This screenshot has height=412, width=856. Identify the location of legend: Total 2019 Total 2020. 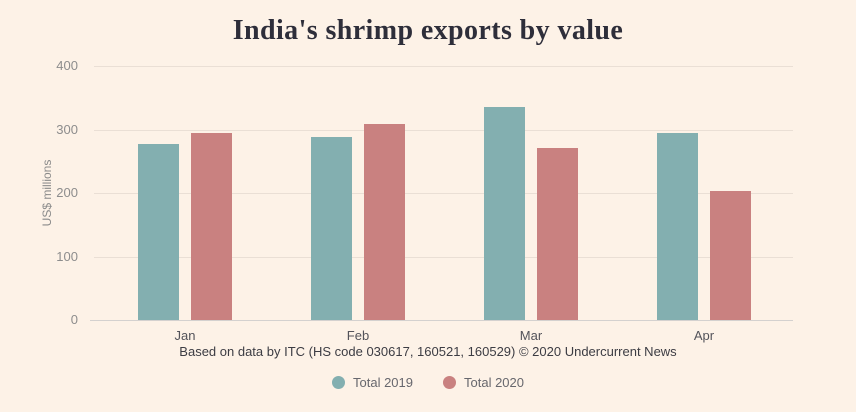
(428, 382).